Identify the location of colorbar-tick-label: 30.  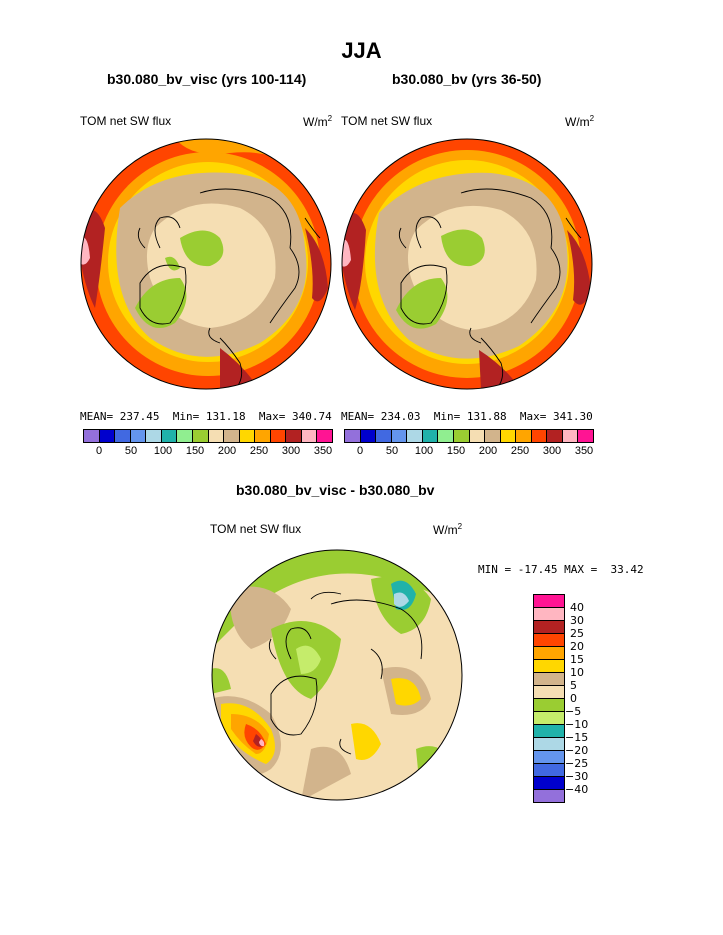
(577, 620).